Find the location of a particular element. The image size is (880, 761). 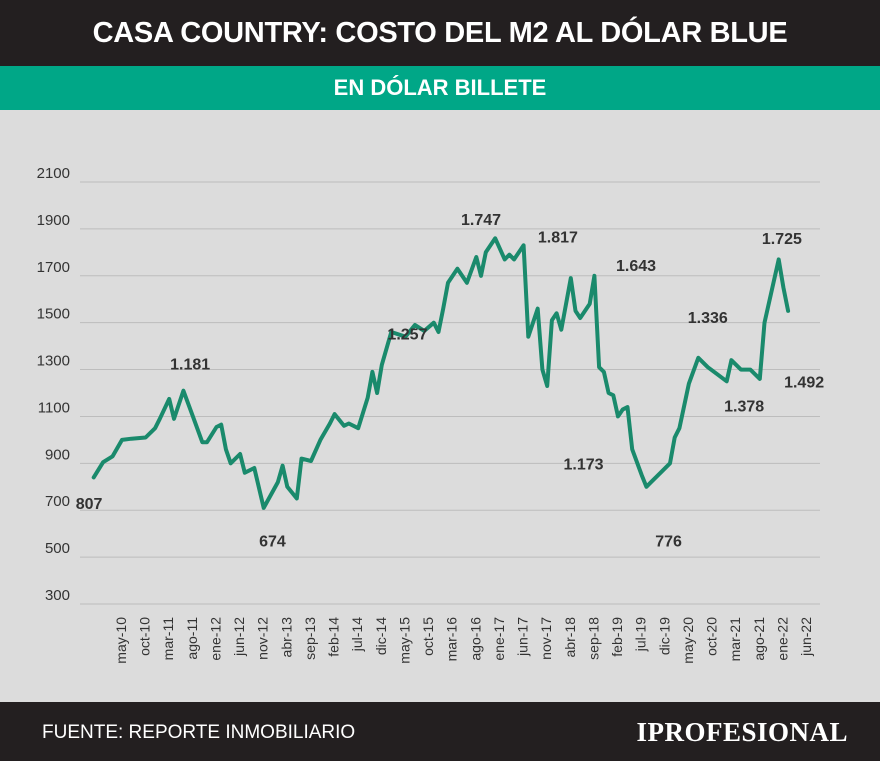

x-tick-label: dic-19 is located at coordinates (664, 636).